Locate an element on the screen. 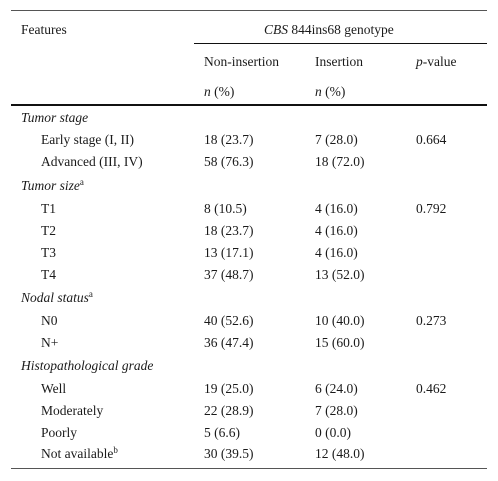 This screenshot has width=498, height=481. row-insertion: 15 (60.0) is located at coordinates (340, 342).